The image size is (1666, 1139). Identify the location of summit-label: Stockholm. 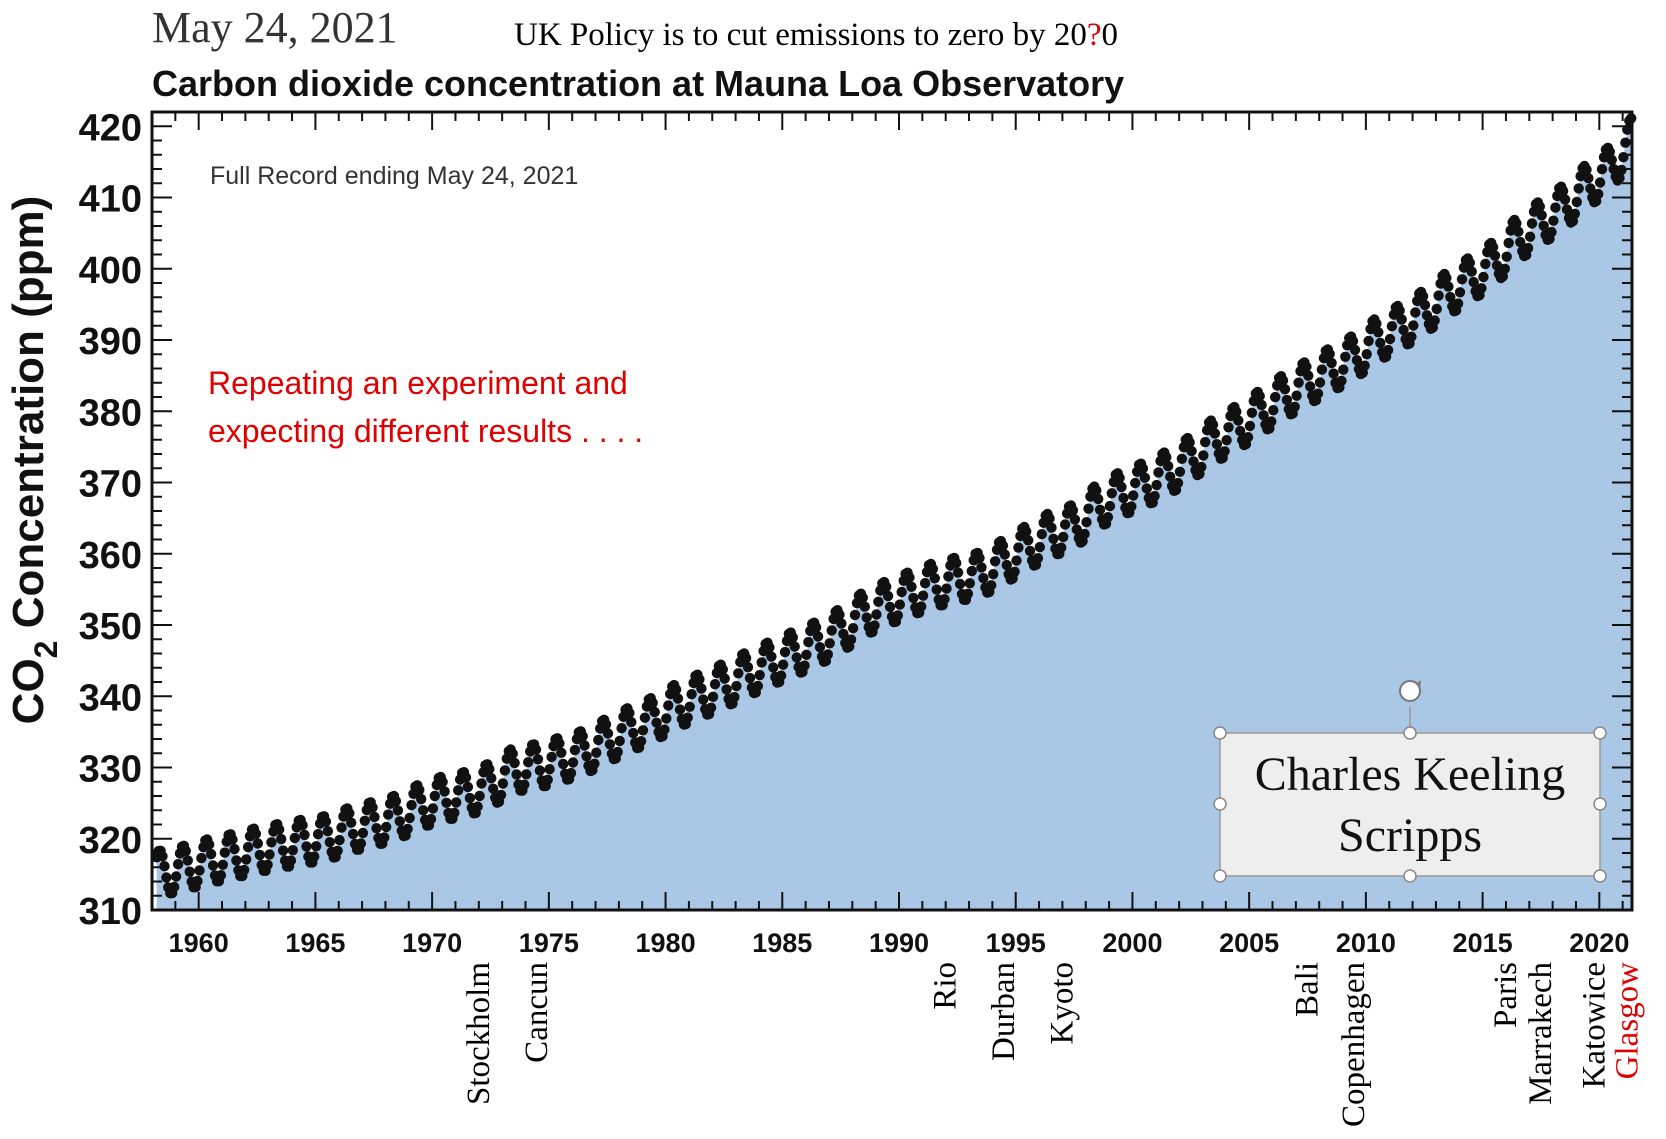
(479, 1033).